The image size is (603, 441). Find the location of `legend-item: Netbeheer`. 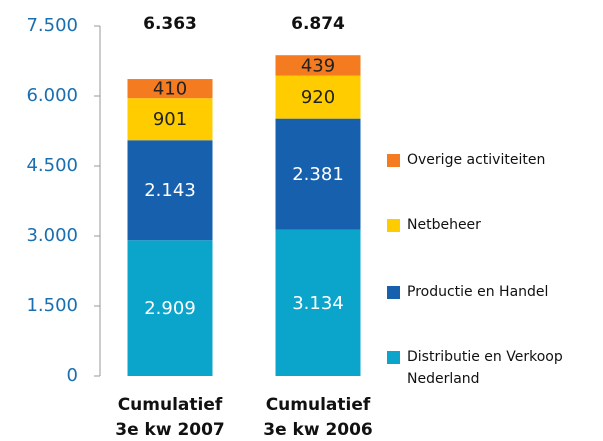

legend-item: Netbeheer is located at coordinates (492, 225).